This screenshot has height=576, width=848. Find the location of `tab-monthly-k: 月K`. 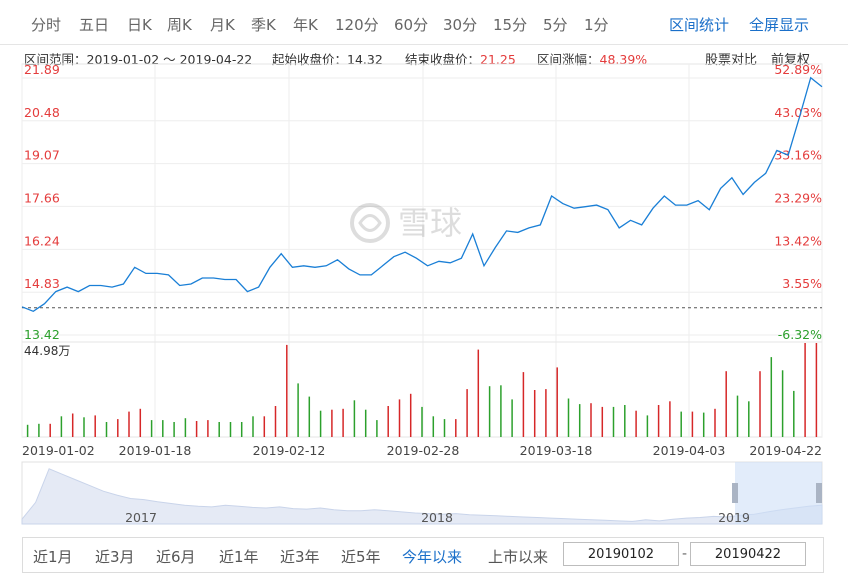

tab-monthly-k: 月K is located at coordinates (222, 25).